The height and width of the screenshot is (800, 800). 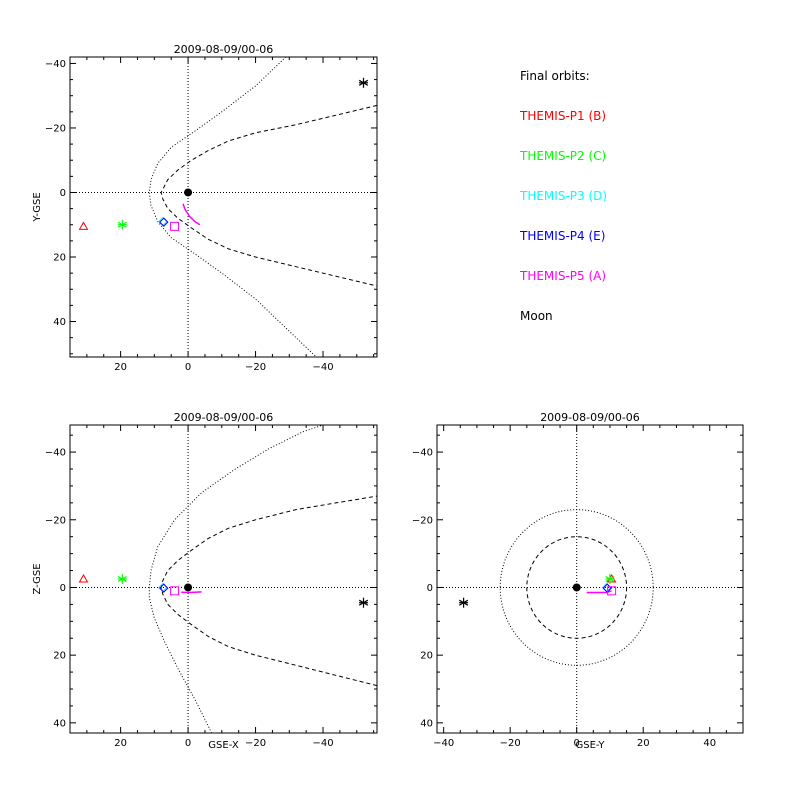 What do you see at coordinates (37, 578) in the screenshot?
I see `y-axis-label: Z-GSE` at bounding box center [37, 578].